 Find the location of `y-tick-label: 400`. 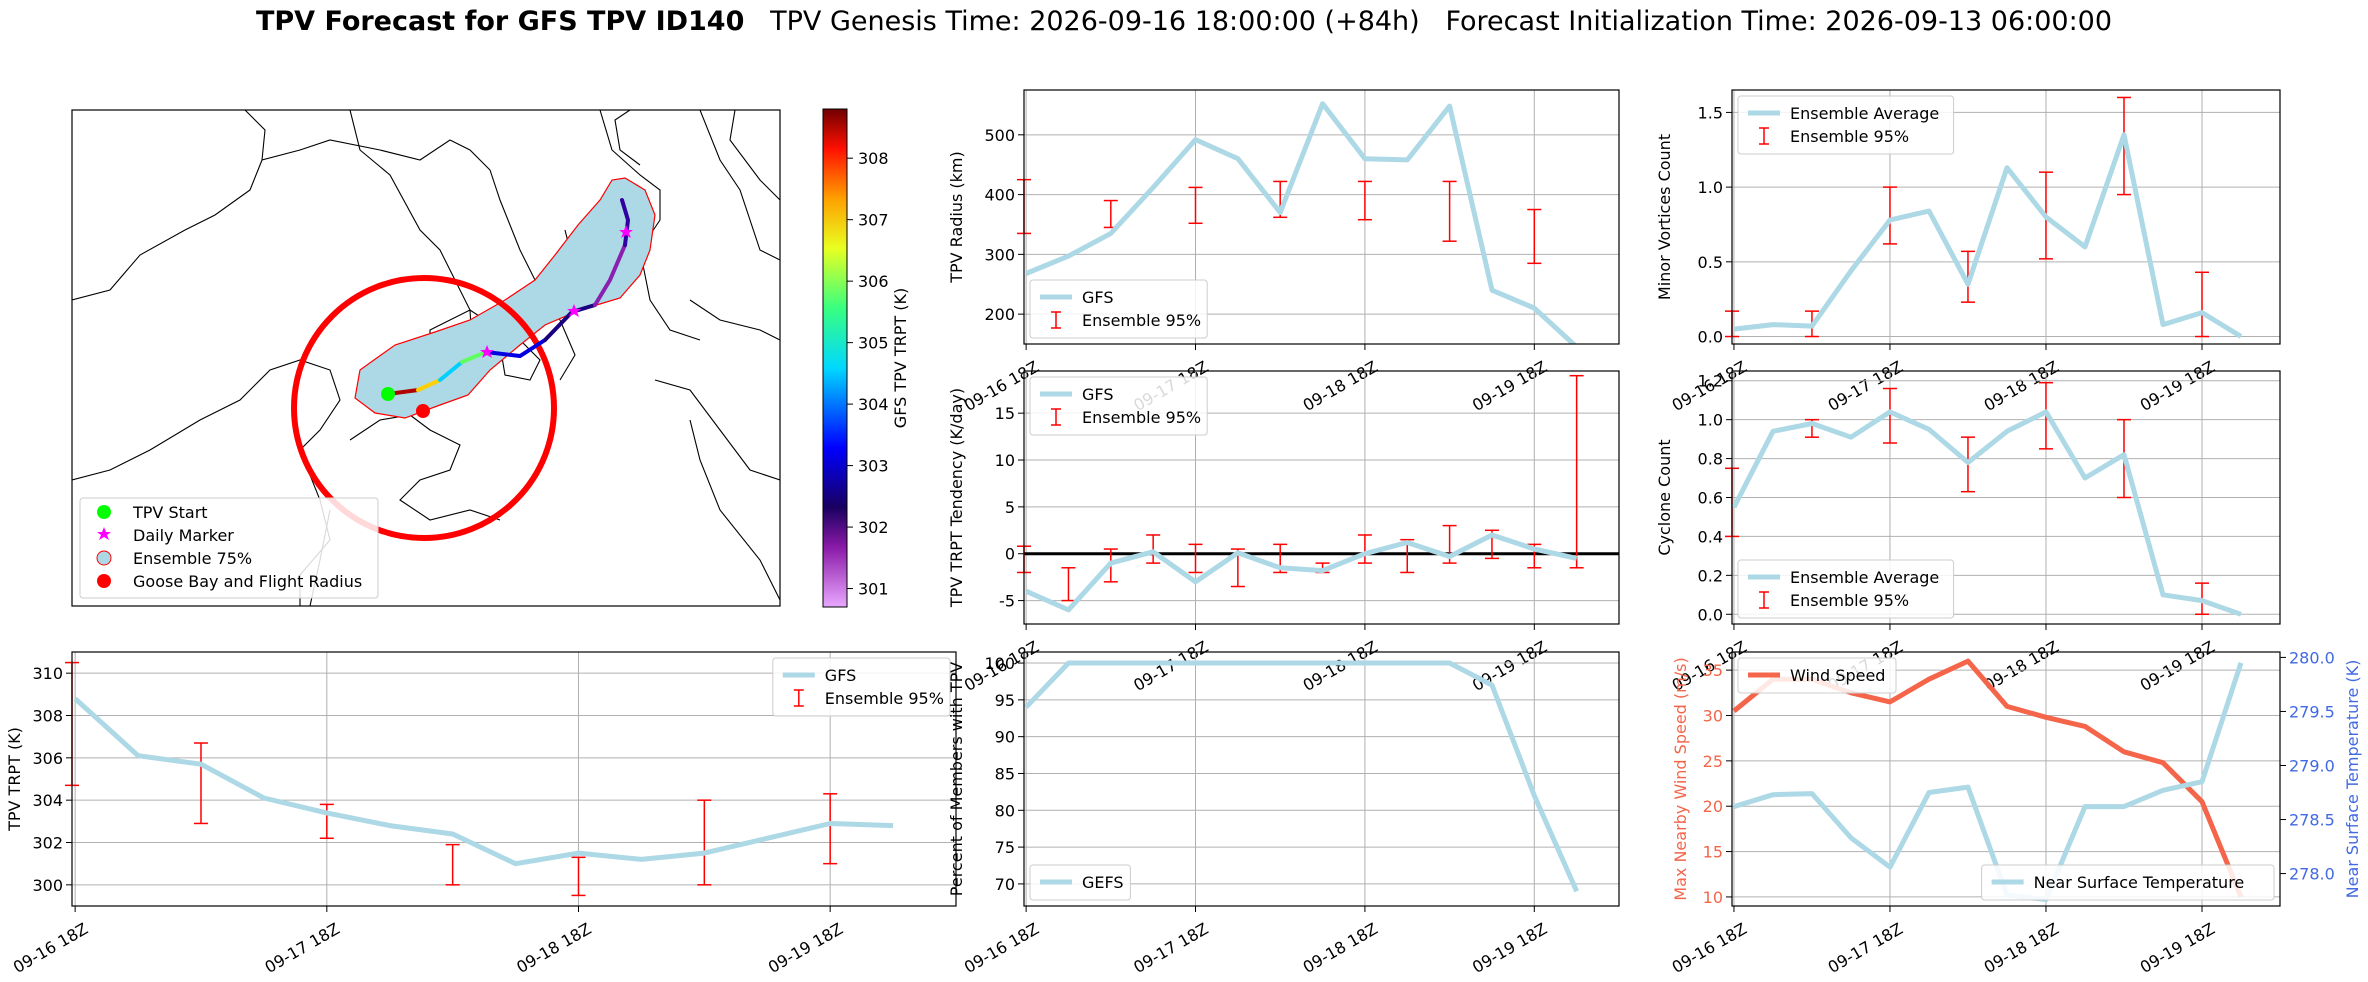

y-tick-label: 400 is located at coordinates (999, 195).